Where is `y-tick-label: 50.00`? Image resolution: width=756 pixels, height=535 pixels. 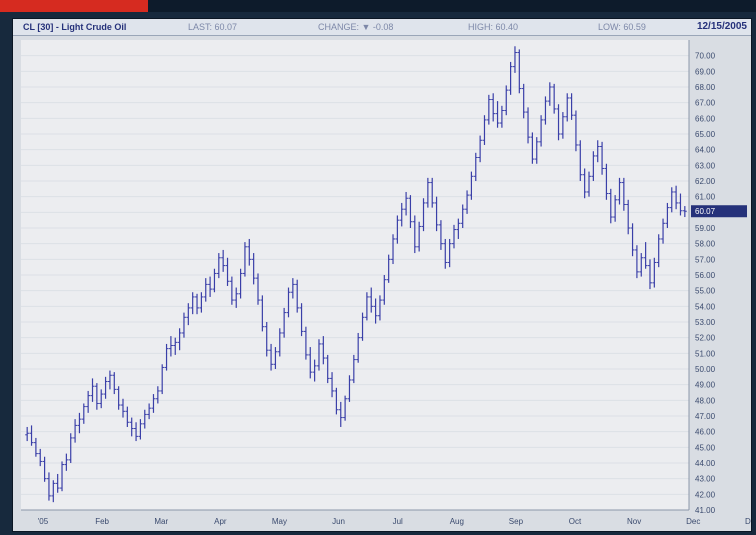 y-tick-label: 50.00 is located at coordinates (705, 369).